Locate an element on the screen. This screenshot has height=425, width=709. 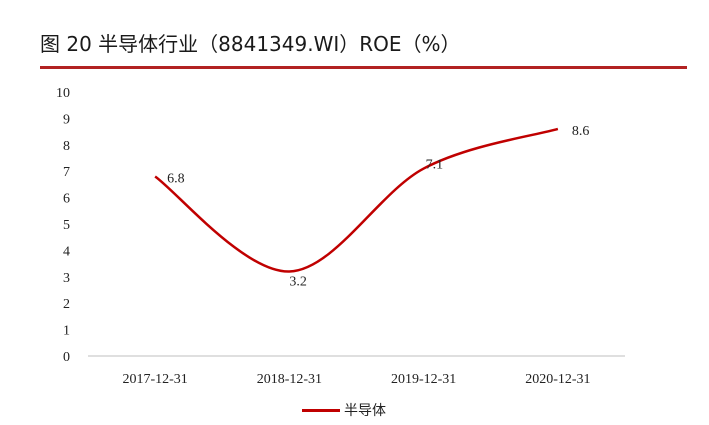
data-label: 8.6 is located at coordinates (581, 131).